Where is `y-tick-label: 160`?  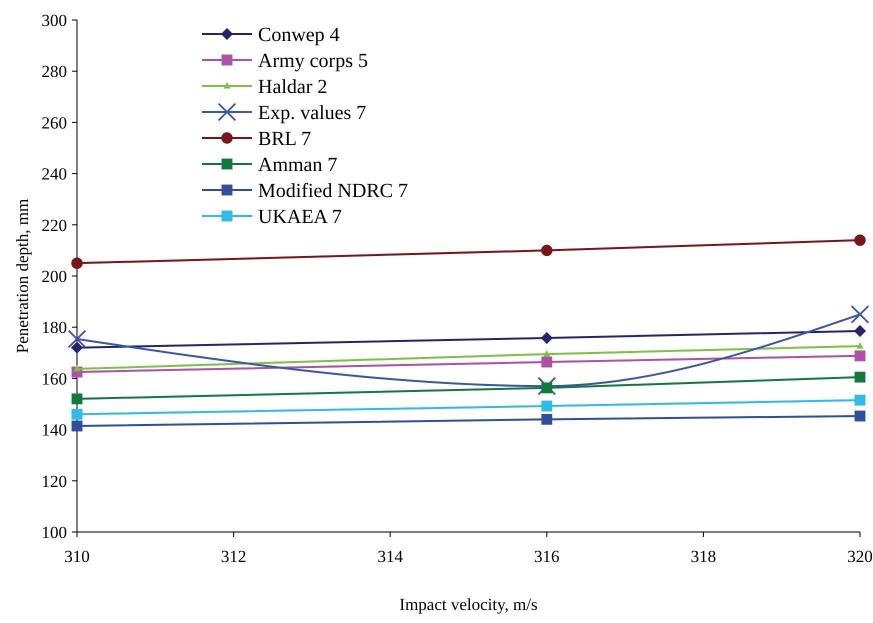
y-tick-label: 160 is located at coordinates (54, 378).